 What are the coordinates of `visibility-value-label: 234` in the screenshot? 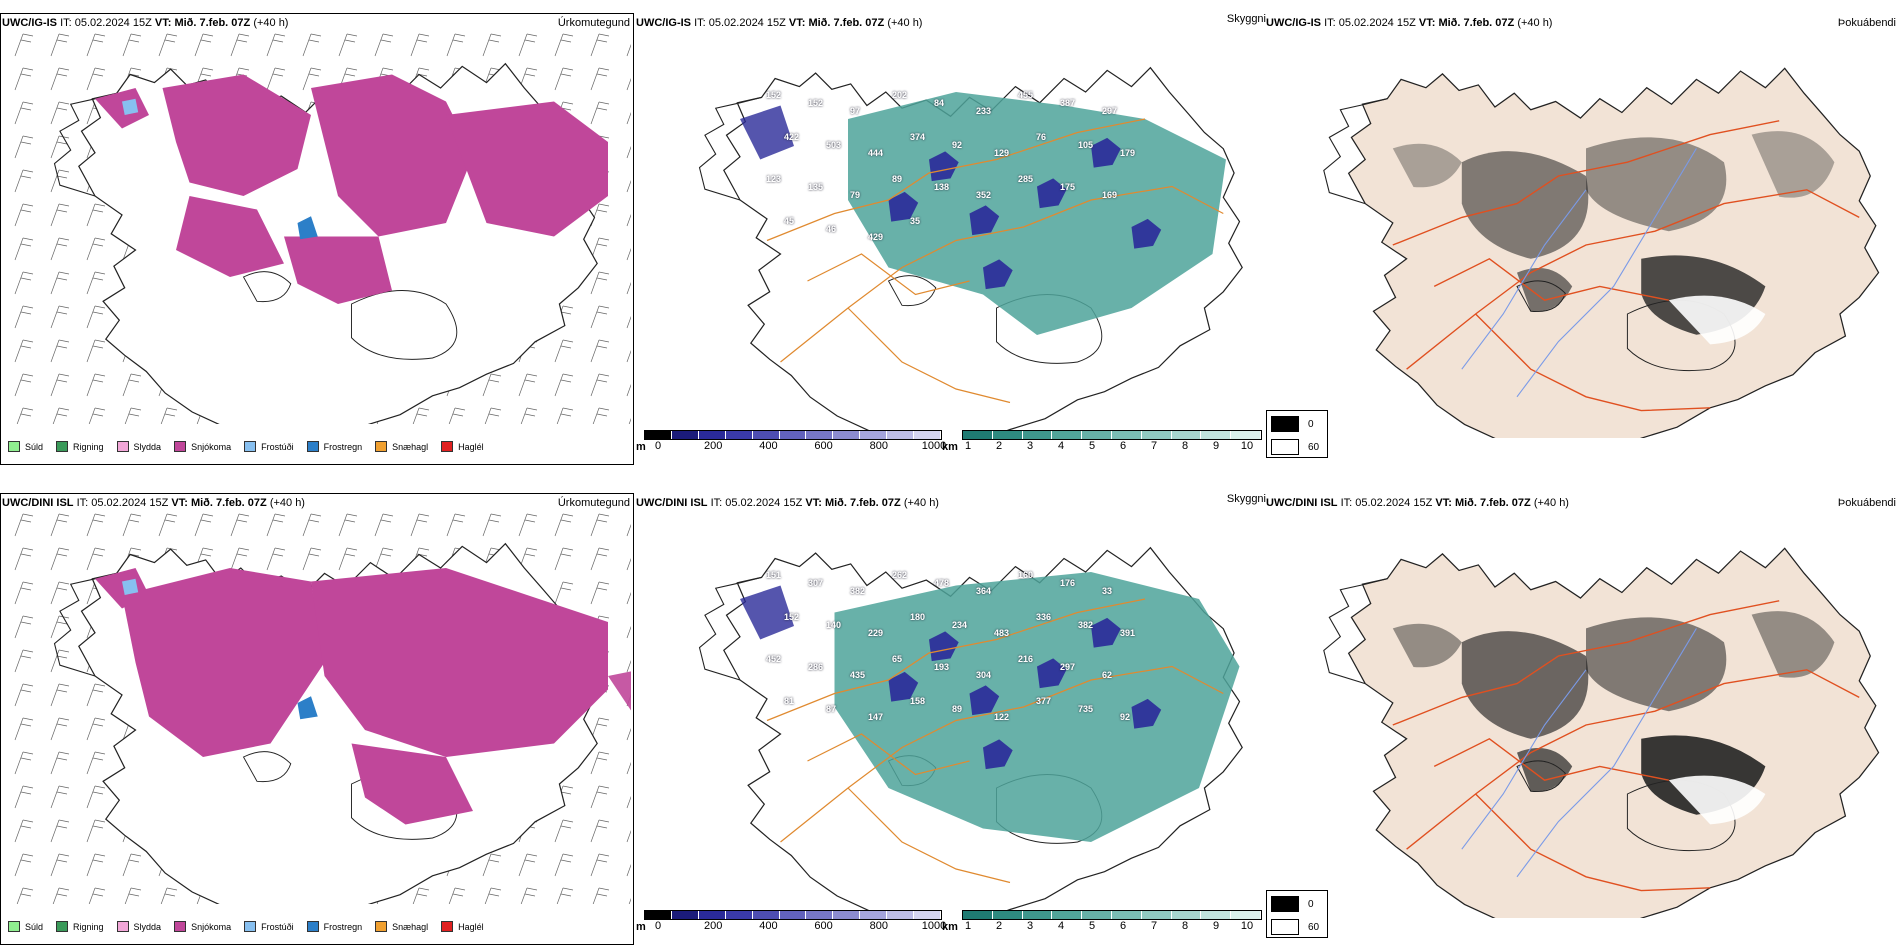 It's located at (960, 625).